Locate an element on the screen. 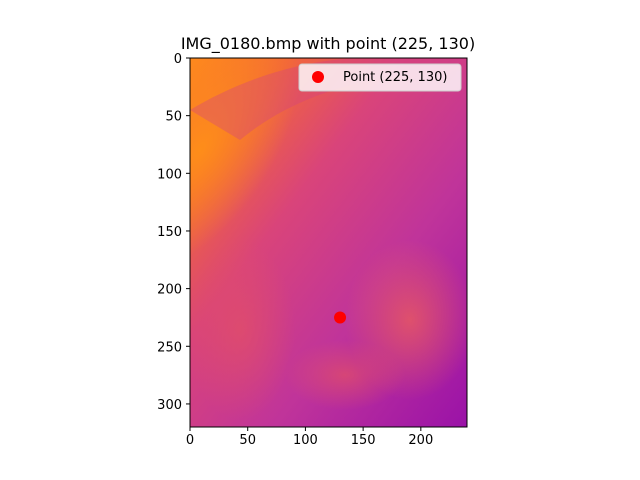 The height and width of the screenshot is (480, 640). legend: Point (225, 130) is located at coordinates (380, 77).